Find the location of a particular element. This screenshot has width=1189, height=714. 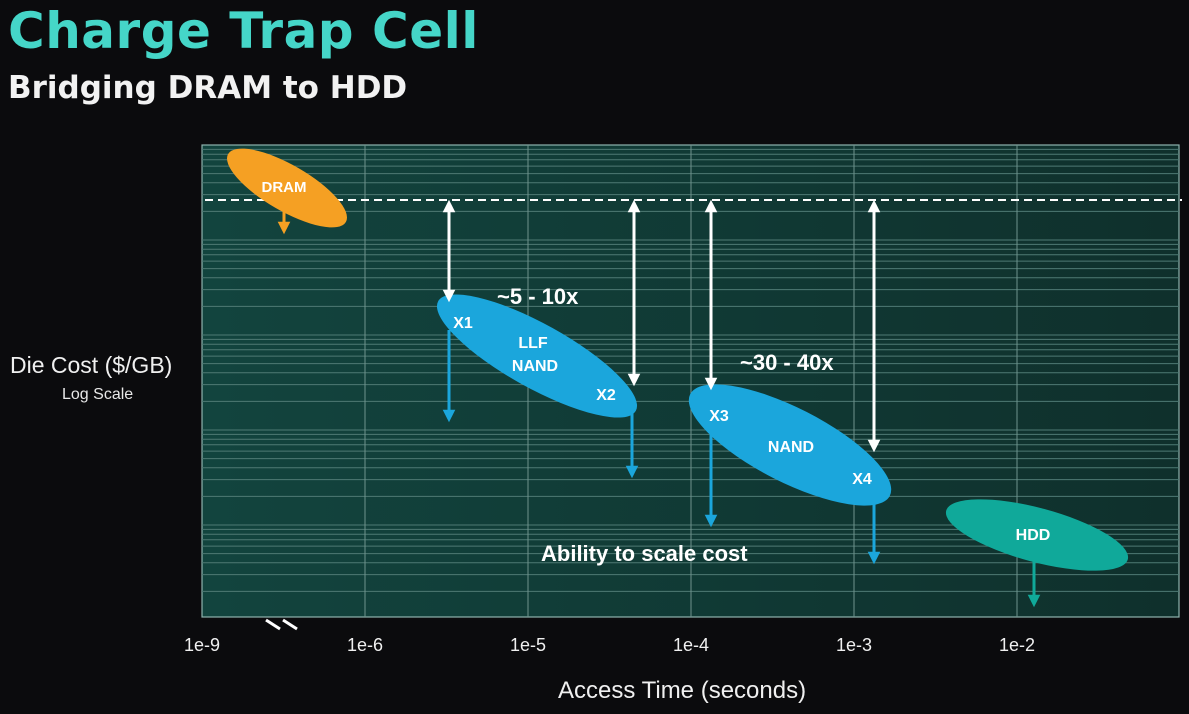

x-tick-label: 1e-2 is located at coordinates (1017, 645).